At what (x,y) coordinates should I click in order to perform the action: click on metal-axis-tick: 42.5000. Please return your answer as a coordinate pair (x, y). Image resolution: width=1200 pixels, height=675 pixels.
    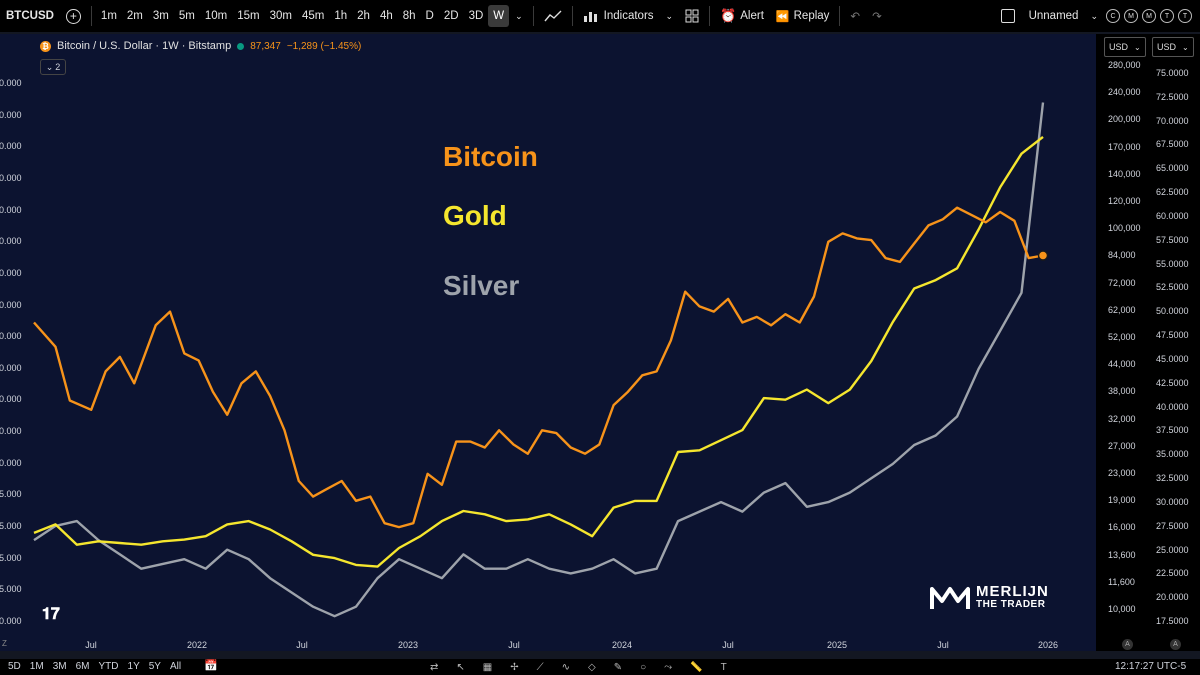
    Looking at the image, I should click on (1172, 382).